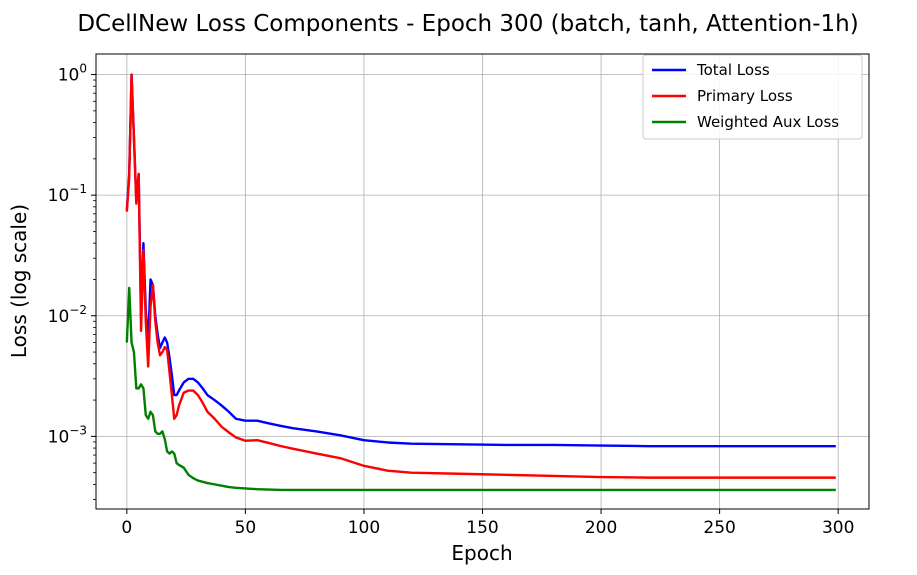 This screenshot has height=575, width=917. What do you see at coordinates (768, 122) in the screenshot?
I see `legend-entry: Weighted Aux Loss` at bounding box center [768, 122].